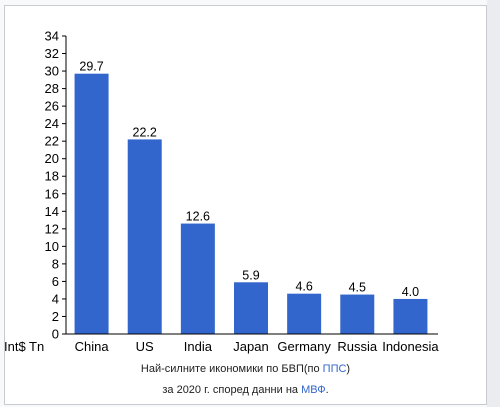 This screenshot has width=500, height=407. I want to click on bar-germany, so click(304, 313).